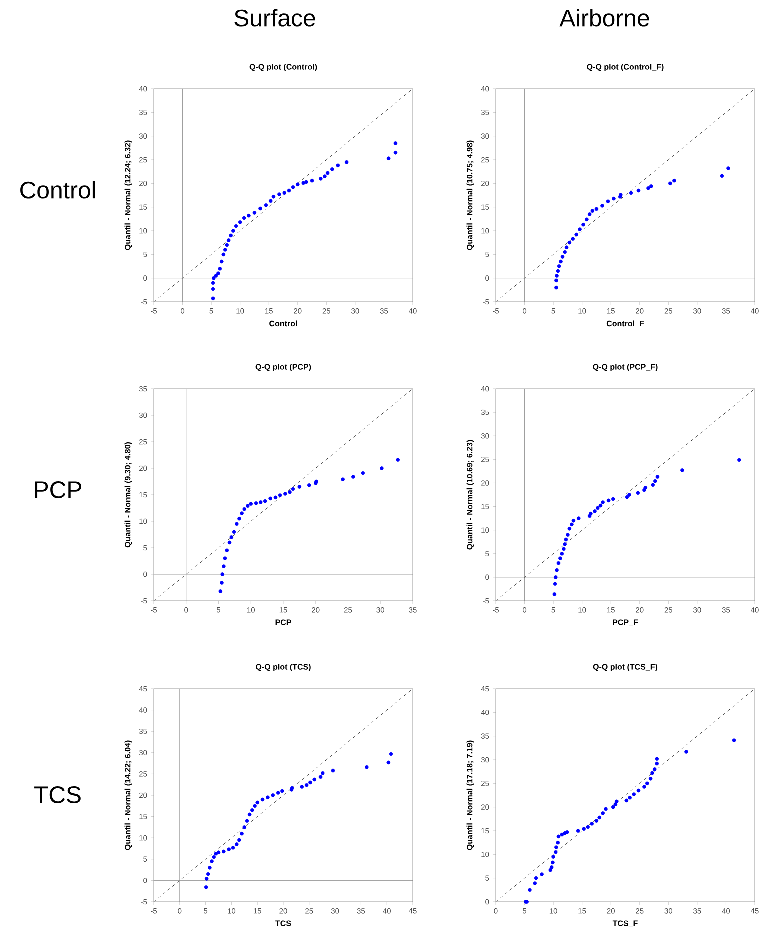 The width and height of the screenshot is (765, 932). What do you see at coordinates (57, 795) in the screenshot?
I see `text: TCS` at bounding box center [57, 795].